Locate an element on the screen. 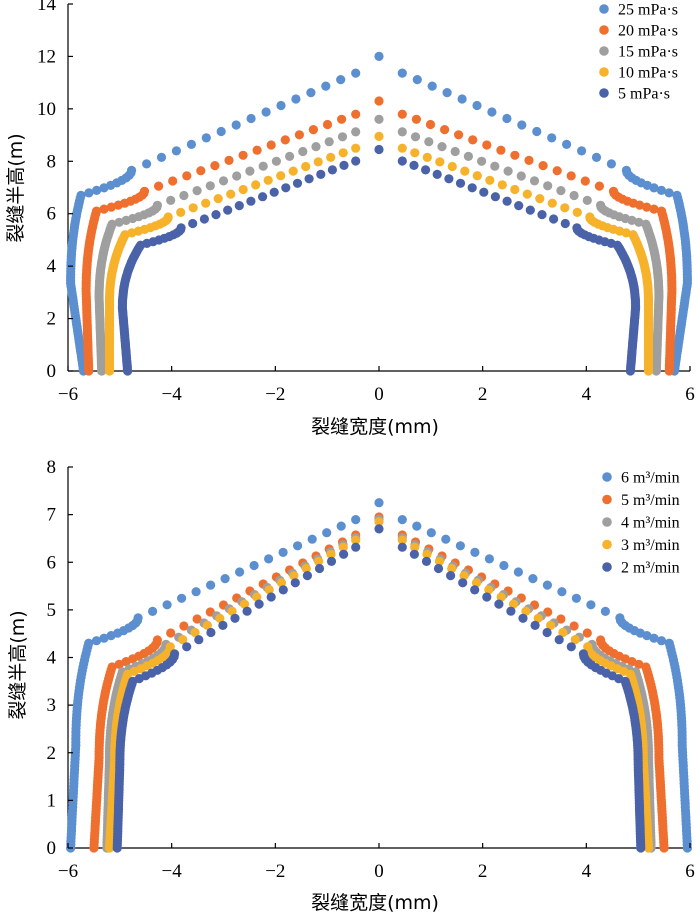 This screenshot has width=700, height=915. viscosity-legend-marker is located at coordinates (604, 51).